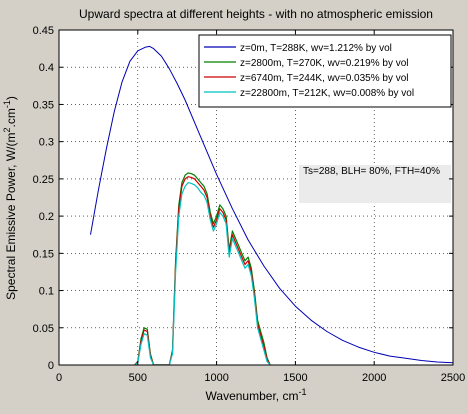  Describe the element at coordinates (324, 78) in the screenshot. I see `legend-label: z=6740m, T=244K, wv=0.035% by vol` at that location.